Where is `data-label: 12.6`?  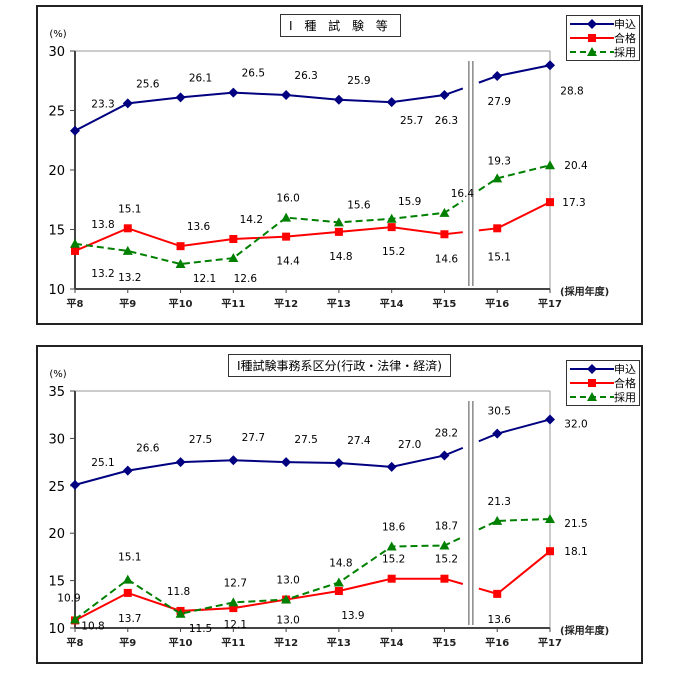 data-label: 12.6 is located at coordinates (246, 279).